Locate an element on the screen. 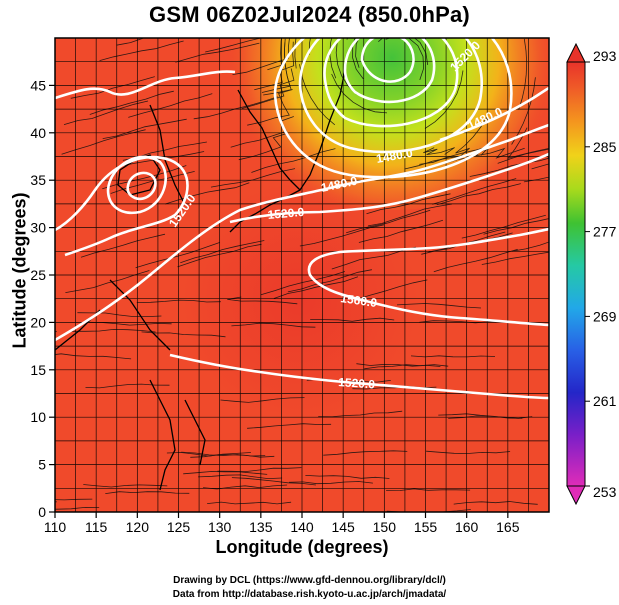 The width and height of the screenshot is (619, 605). colorbar-gradient is located at coordinates (576, 274).